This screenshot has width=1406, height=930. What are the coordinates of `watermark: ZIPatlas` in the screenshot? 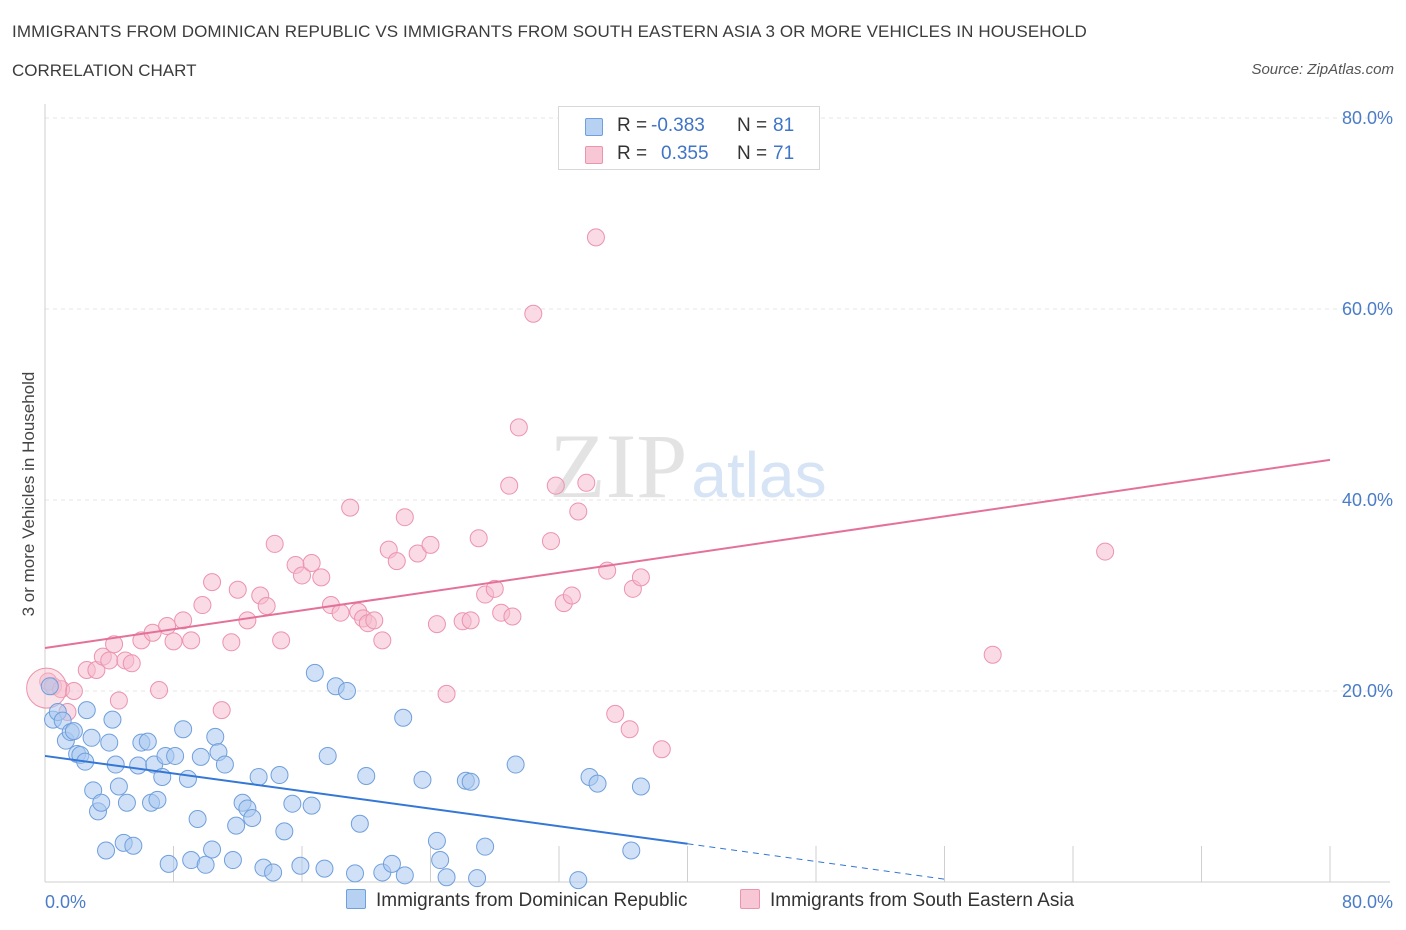 It's located at (687, 466).